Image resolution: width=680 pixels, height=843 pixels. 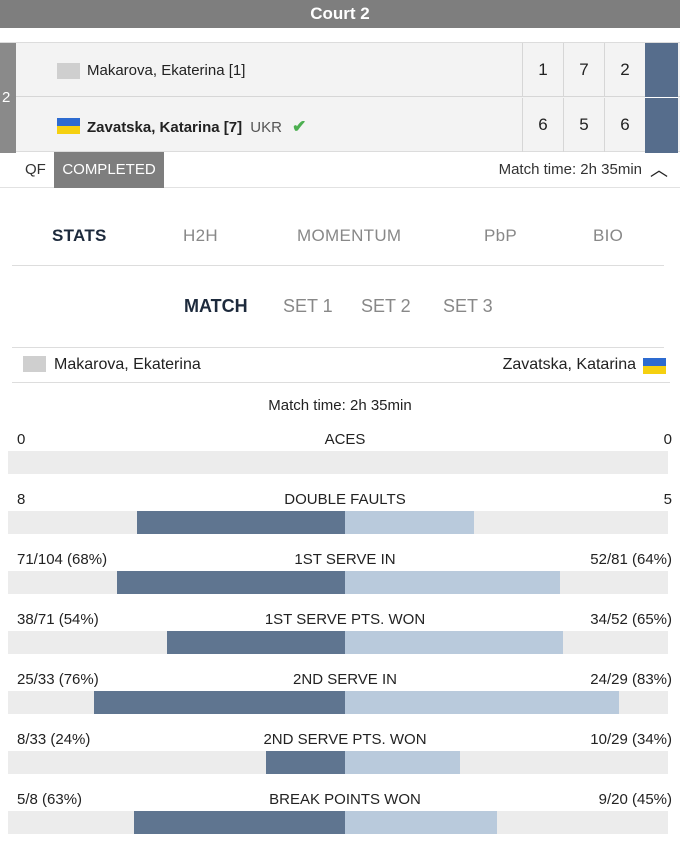 I want to click on stat-label: DOUBLE FAULTS, so click(x=345, y=499).